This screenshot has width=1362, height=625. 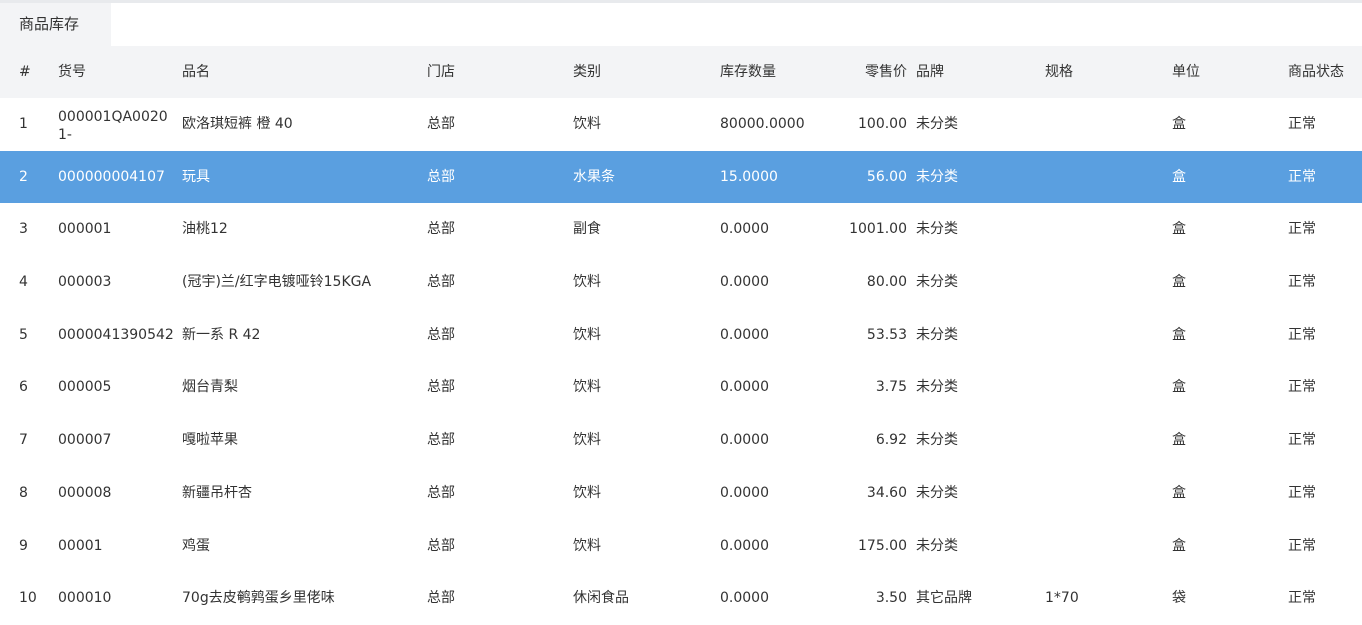 What do you see at coordinates (882, 124) in the screenshot?
I see `cell-retail-price: 100.00` at bounding box center [882, 124].